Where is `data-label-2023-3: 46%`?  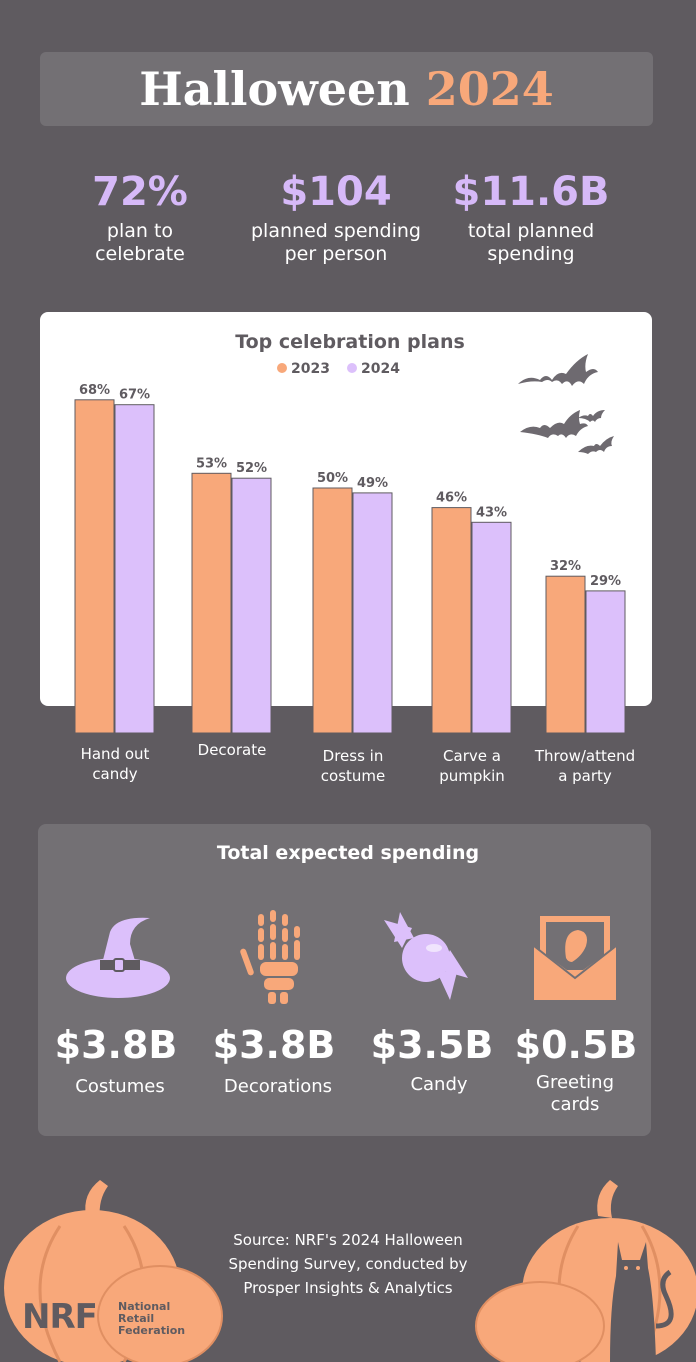
data-label-2023-3: 46% is located at coordinates (451, 498).